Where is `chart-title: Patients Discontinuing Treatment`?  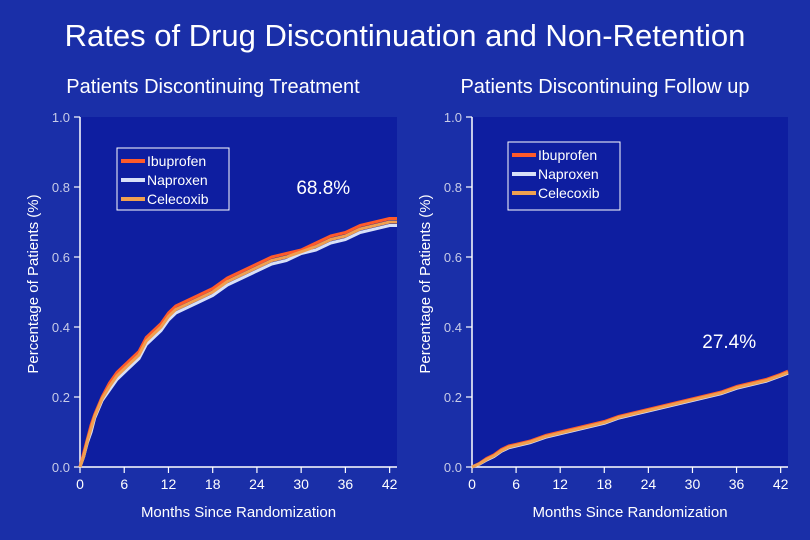
chart-title: Patients Discontinuing Treatment is located at coordinates (213, 87).